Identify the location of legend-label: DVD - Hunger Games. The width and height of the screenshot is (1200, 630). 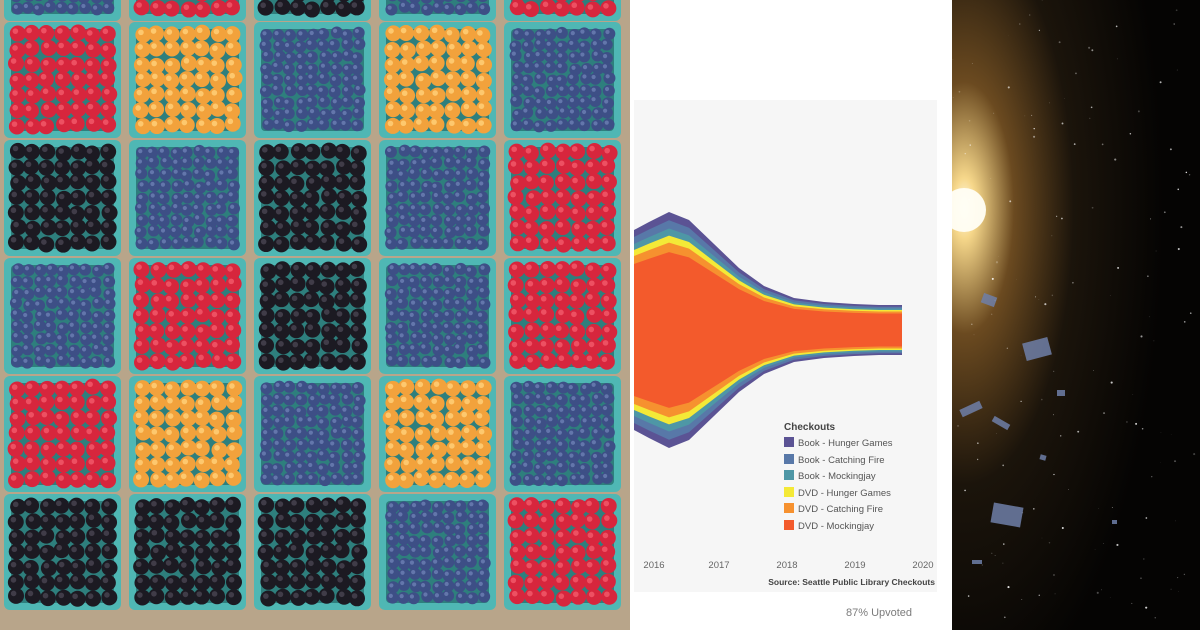
(844, 493).